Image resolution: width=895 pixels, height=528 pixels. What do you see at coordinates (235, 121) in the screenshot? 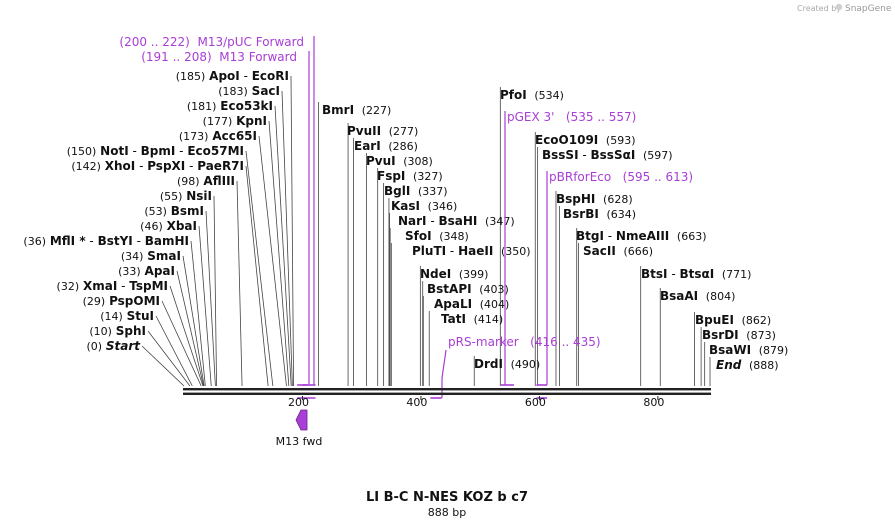
I see `enzyme-site-label: (177) KpnI` at bounding box center [235, 121].